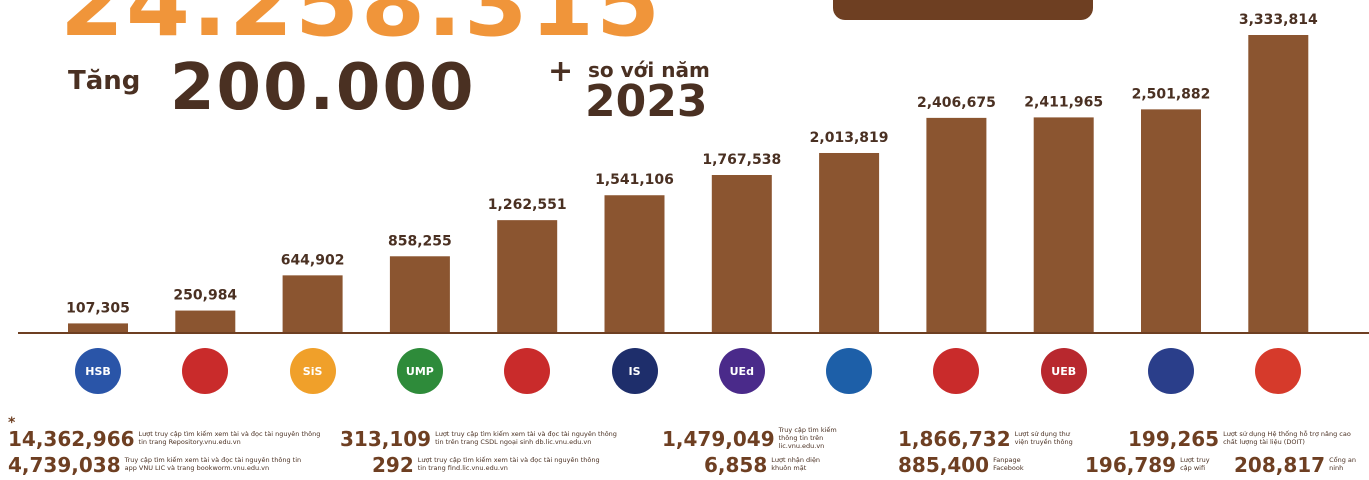  Describe the element at coordinates (796, 464) in the screenshot. I see `stat-desc: Lượt nhận diện khuôn mặt` at that location.